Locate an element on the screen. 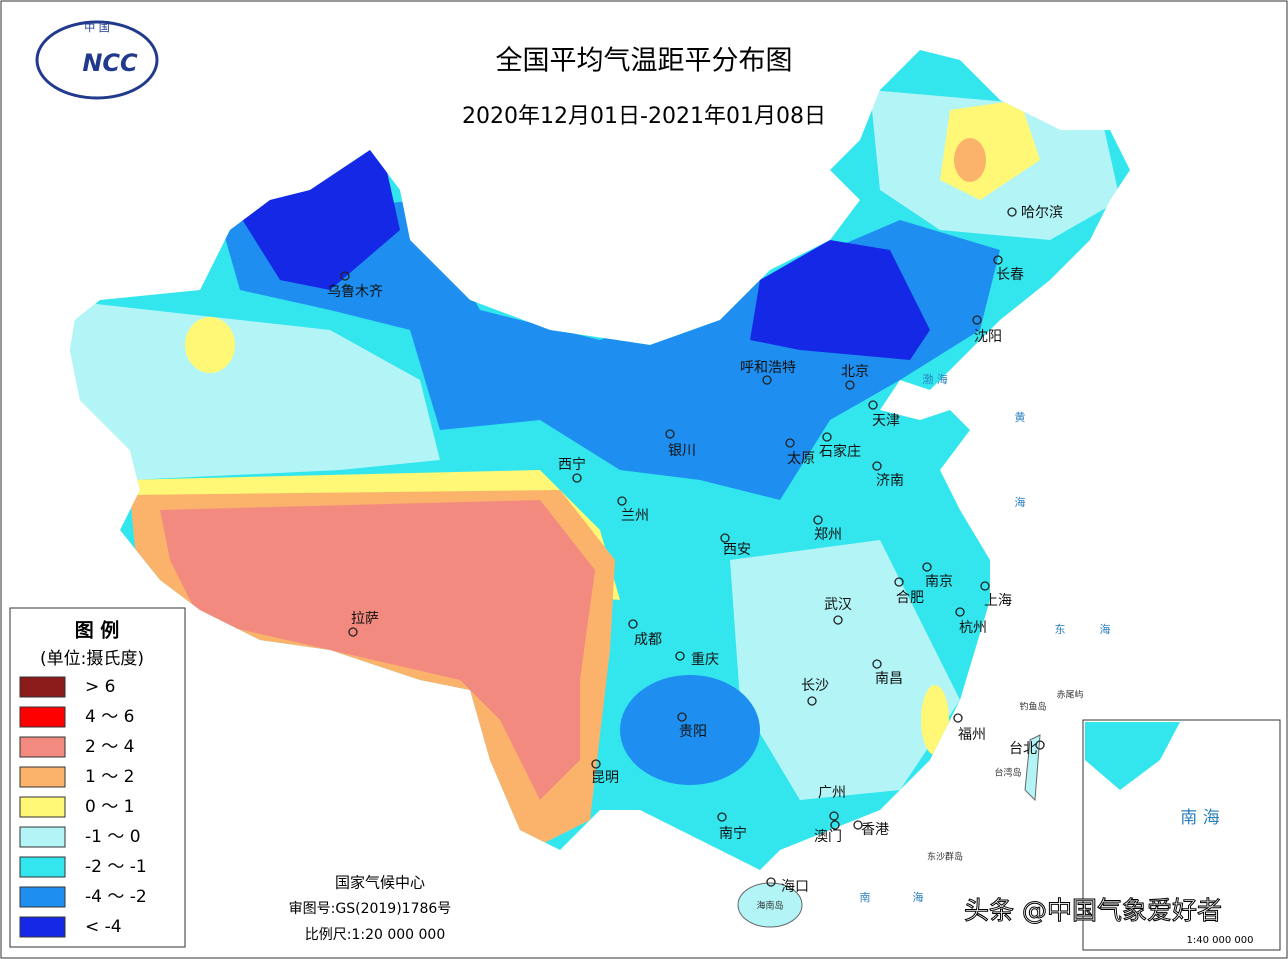  hainan is located at coordinates (770, 905).